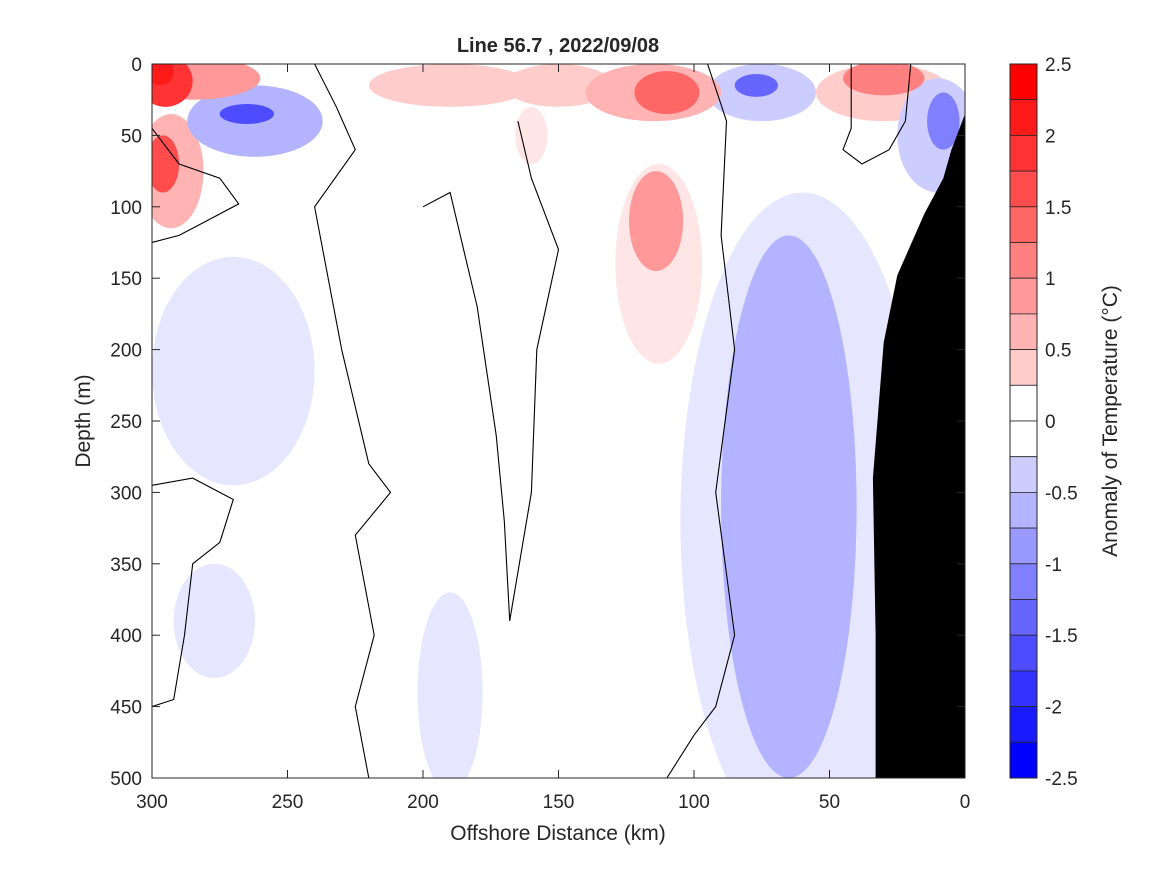 This screenshot has width=1167, height=875. What do you see at coordinates (136, 65) in the screenshot?
I see `y-tick-label: 0` at bounding box center [136, 65].